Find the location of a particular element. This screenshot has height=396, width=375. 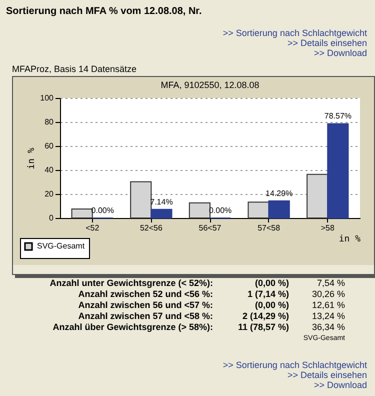

x-tick-label: 52<56 is located at coordinates (151, 228).